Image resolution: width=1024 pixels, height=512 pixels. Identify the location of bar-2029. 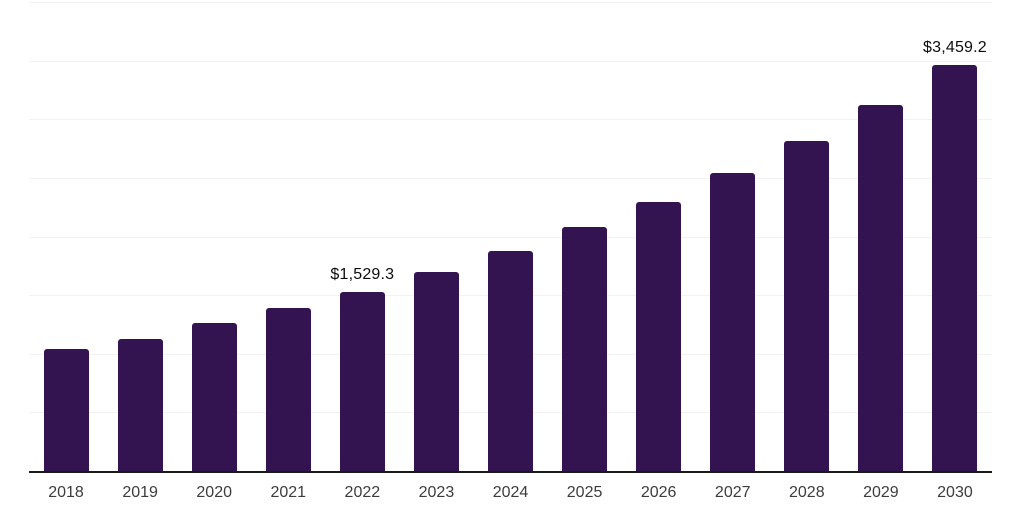
(881, 287).